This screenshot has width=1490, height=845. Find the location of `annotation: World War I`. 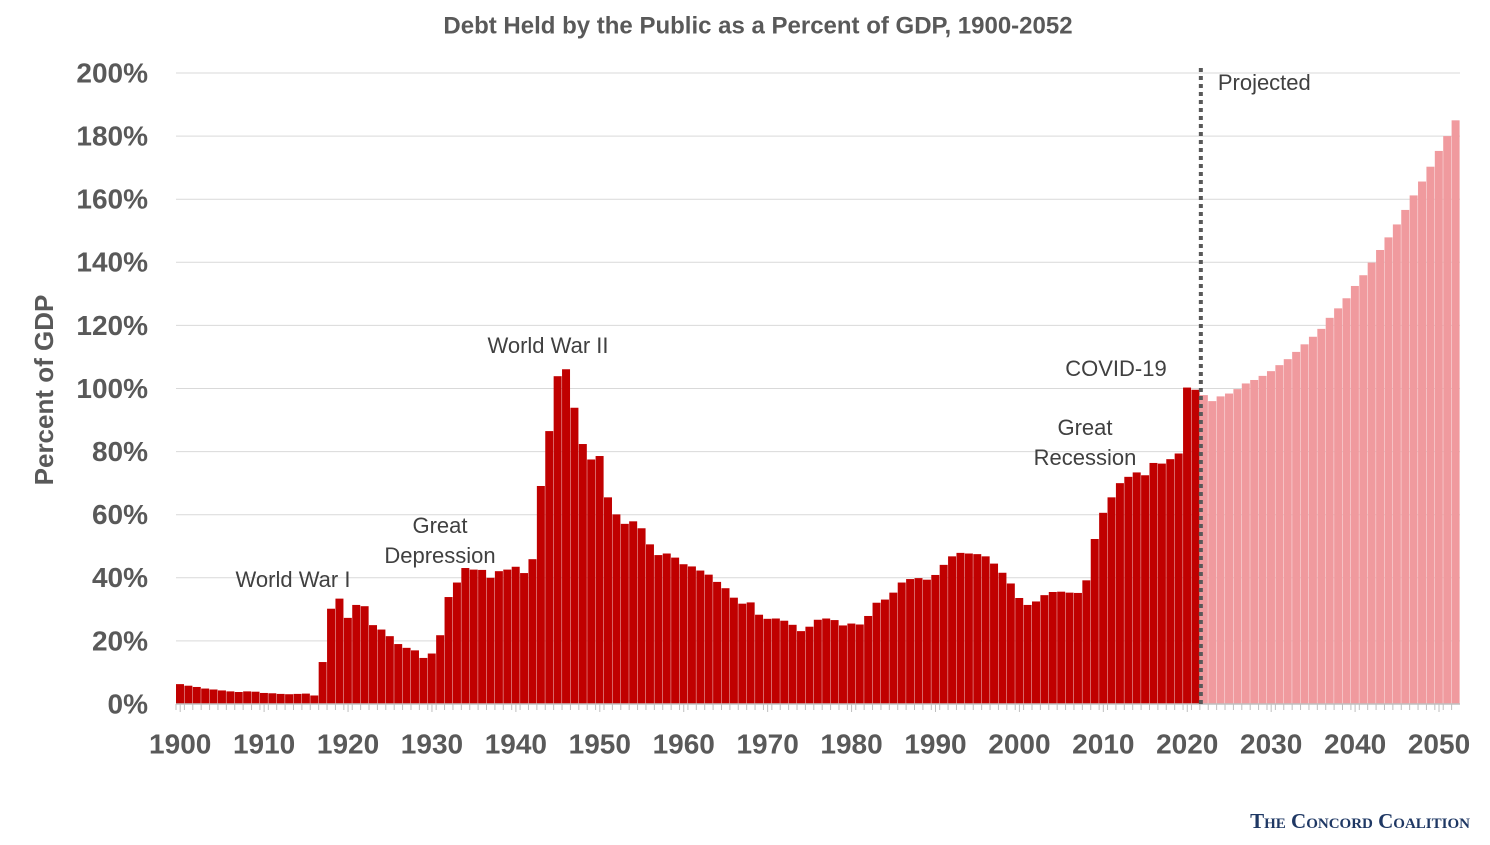

annotation: World War I is located at coordinates (293, 579).